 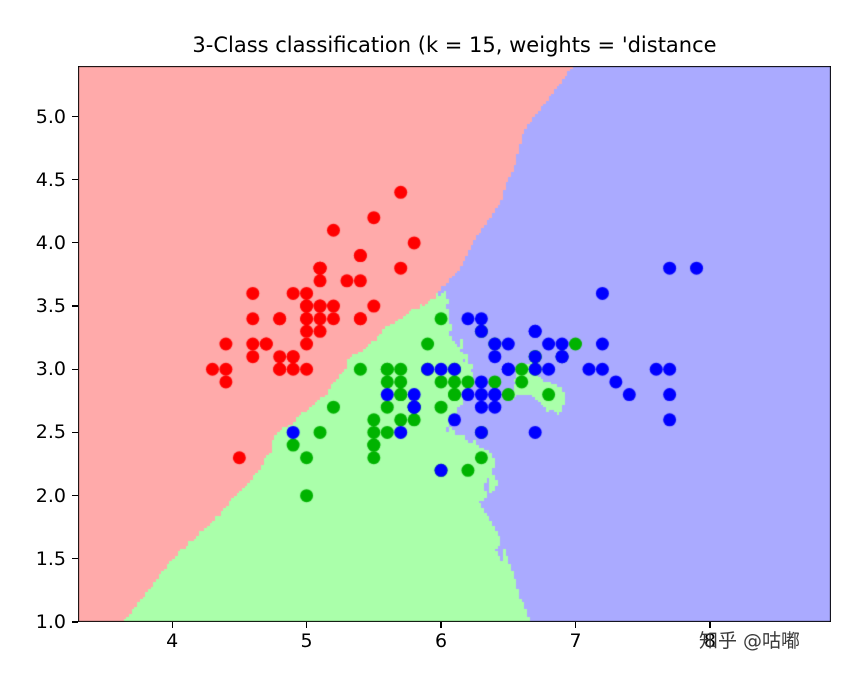 What do you see at coordinates (575, 641) in the screenshot?
I see `x-tick-label: 7` at bounding box center [575, 641].